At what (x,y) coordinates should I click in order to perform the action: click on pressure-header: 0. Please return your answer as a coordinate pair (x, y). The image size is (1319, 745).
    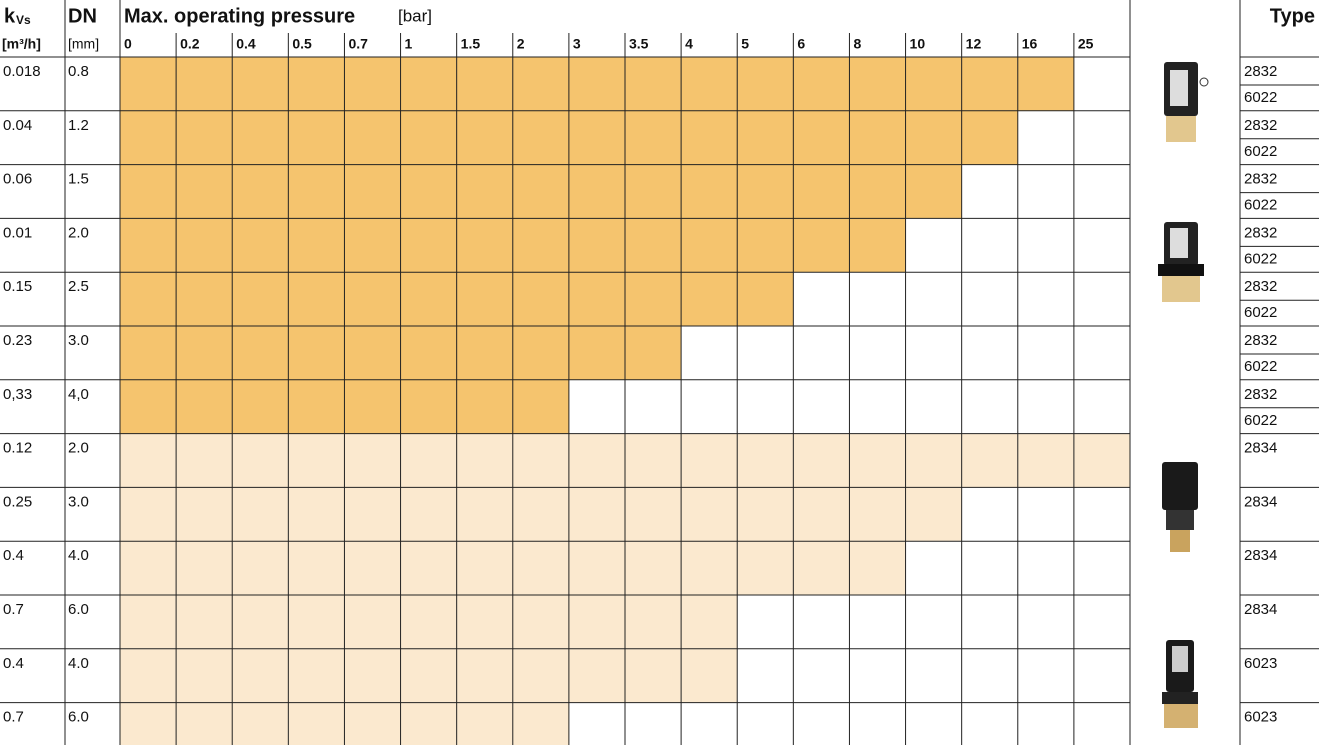
    Looking at the image, I should click on (128, 44).